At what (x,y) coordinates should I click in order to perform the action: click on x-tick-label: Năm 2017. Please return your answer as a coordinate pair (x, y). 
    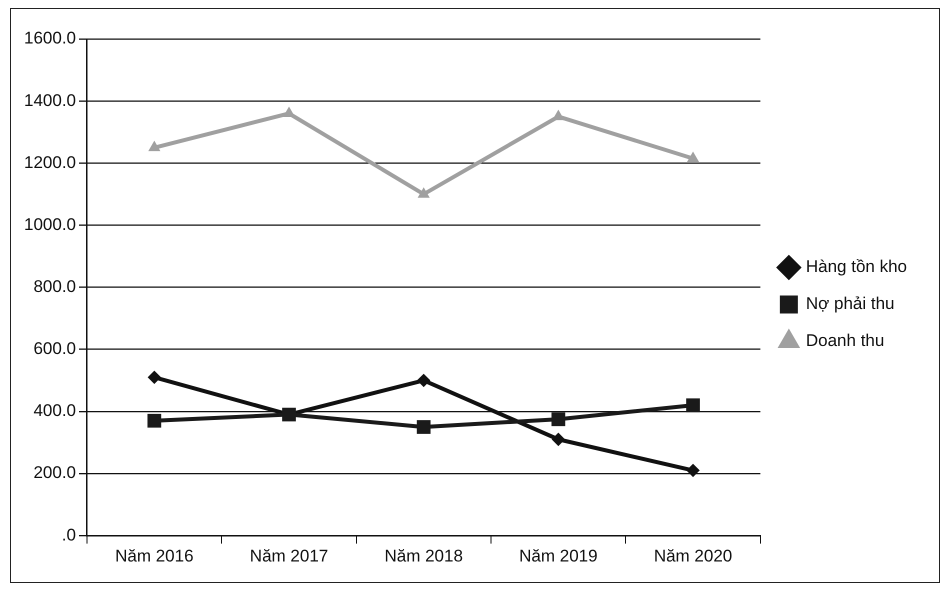
    Looking at the image, I should click on (289, 556).